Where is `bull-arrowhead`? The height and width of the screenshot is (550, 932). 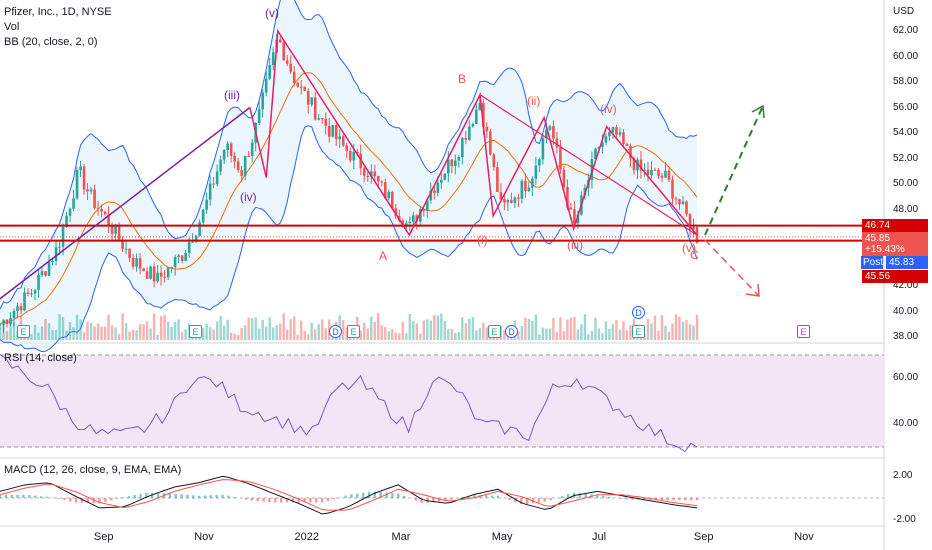 bull-arrowhead is located at coordinates (758, 111).